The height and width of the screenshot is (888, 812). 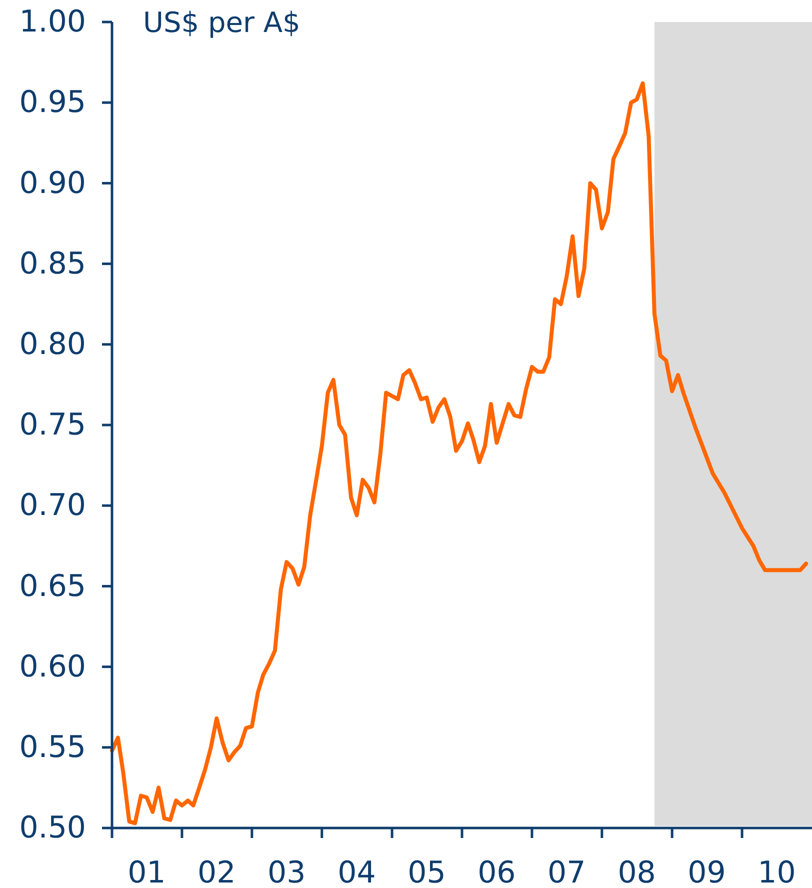 What do you see at coordinates (52, 747) in the screenshot?
I see `y-tick-label: 0.55` at bounding box center [52, 747].